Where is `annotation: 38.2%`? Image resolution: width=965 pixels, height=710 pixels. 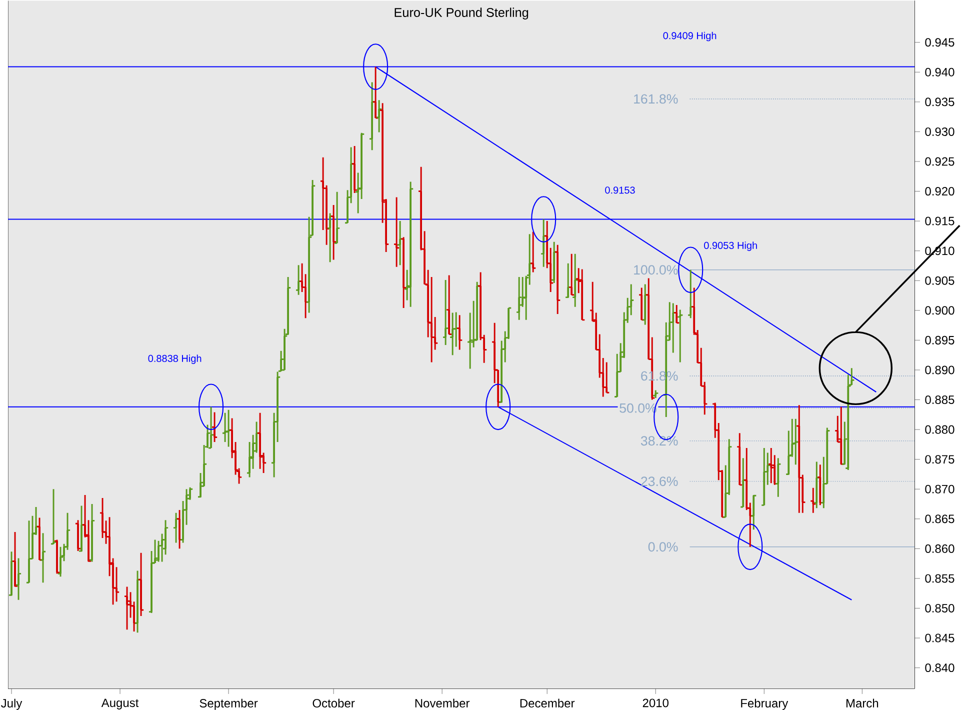 annotation: 38.2% is located at coordinates (659, 441).